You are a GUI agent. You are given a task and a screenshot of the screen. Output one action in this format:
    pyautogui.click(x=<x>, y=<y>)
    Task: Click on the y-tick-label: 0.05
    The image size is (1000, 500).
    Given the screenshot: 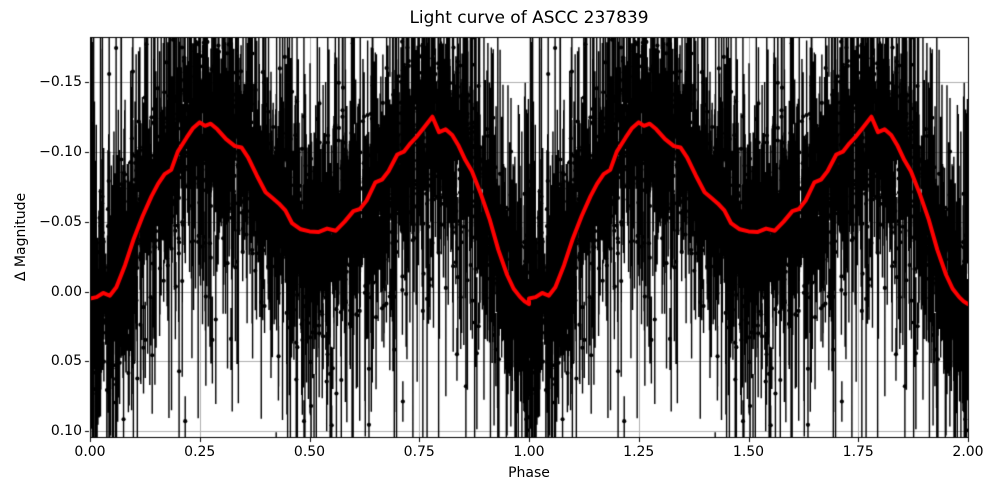 What is the action you would take?
    pyautogui.click(x=66, y=361)
    